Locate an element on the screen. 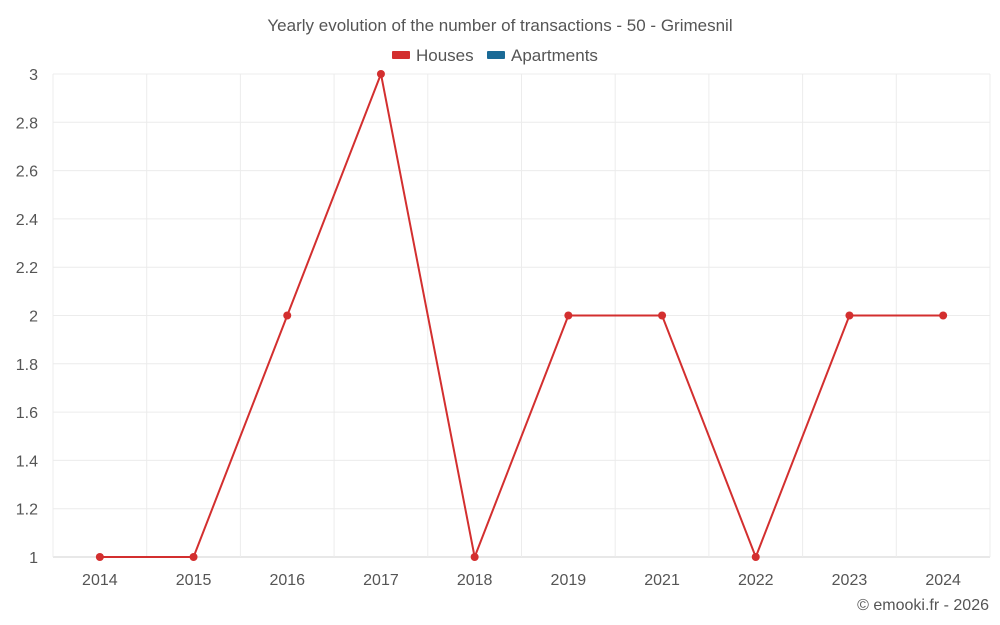 The image size is (1000, 625). x-tick-label: 2021 is located at coordinates (662, 580).